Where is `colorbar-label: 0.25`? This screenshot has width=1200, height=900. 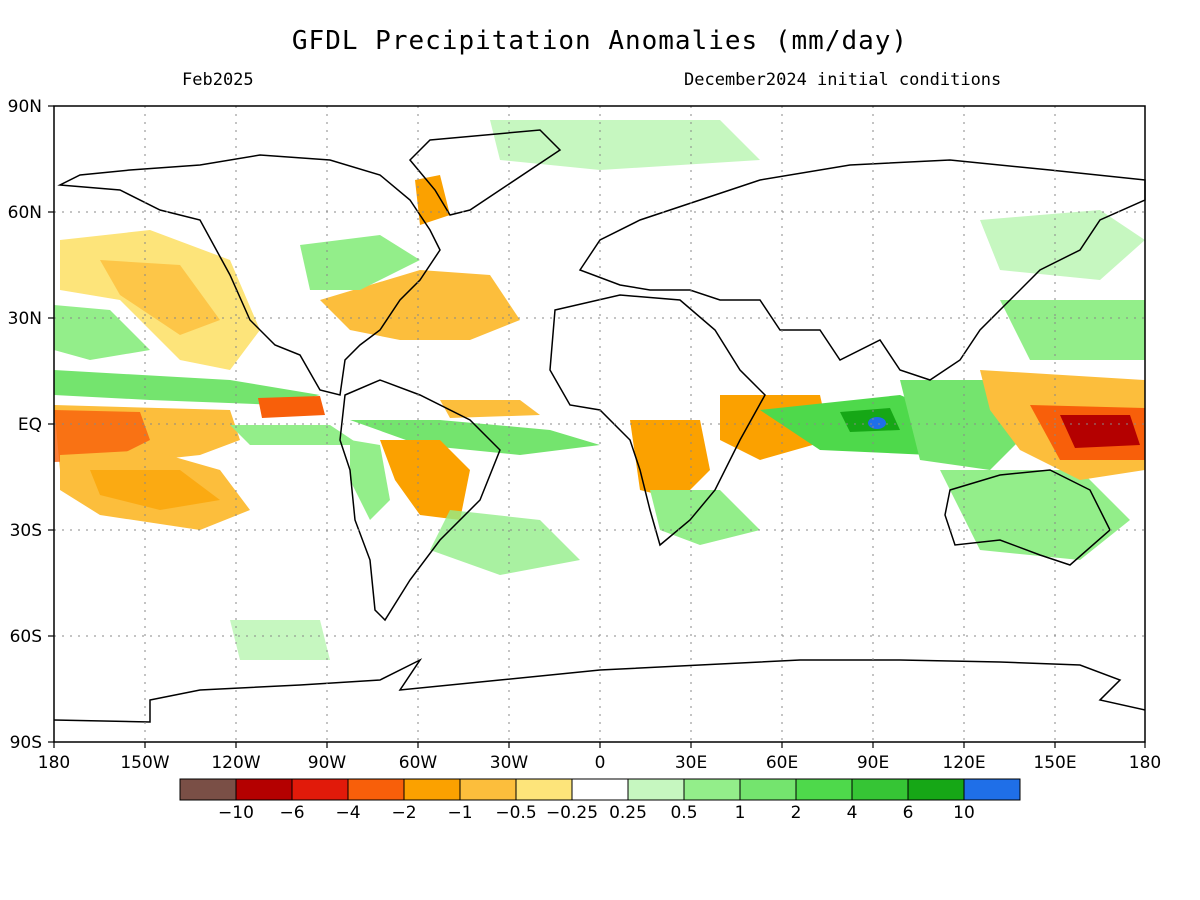 colorbar-label: 0.25 is located at coordinates (628, 813).